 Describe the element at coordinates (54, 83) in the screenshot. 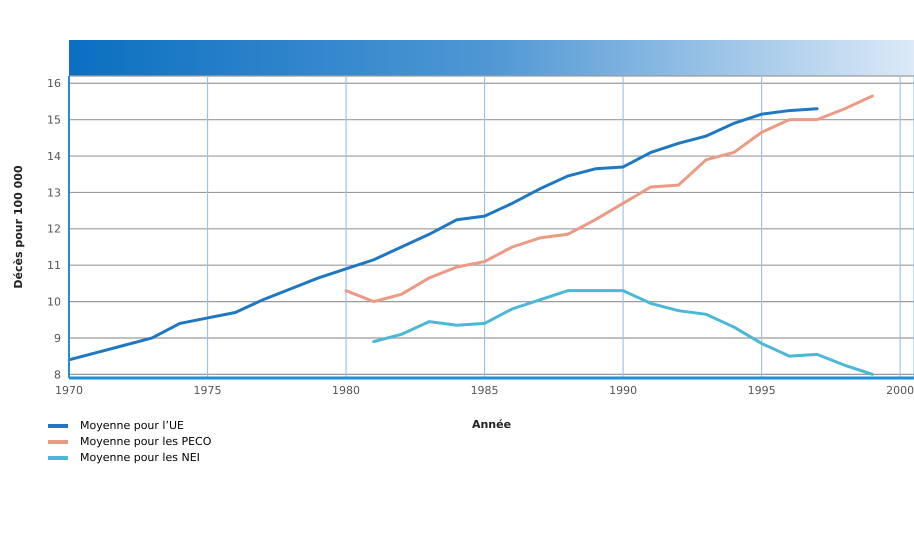

I see `y-tick-label: 16` at that location.